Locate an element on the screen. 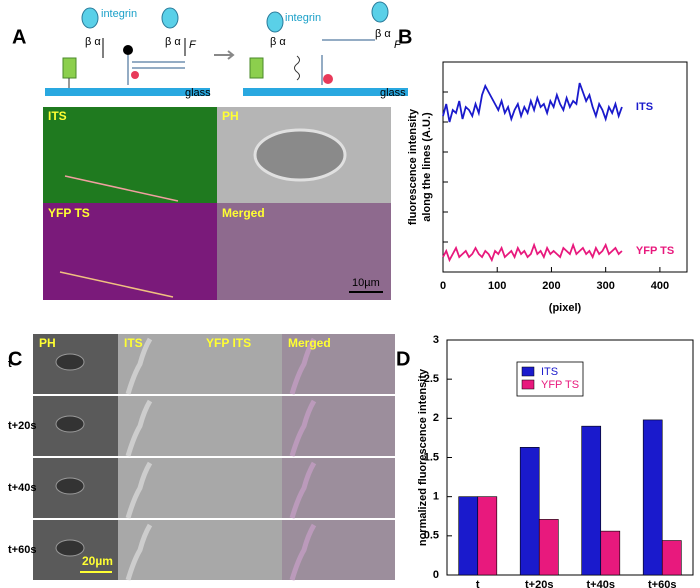  x-tick-label: t+40s is located at coordinates (601, 583).